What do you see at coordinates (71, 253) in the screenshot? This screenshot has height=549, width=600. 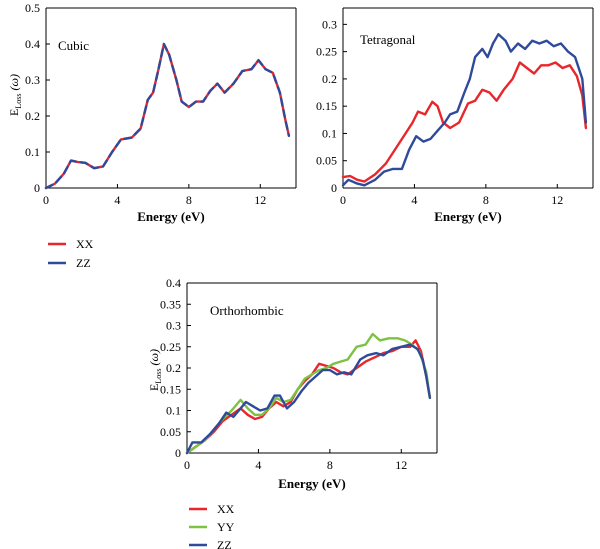 I see `legend: XX ZZ` at bounding box center [71, 253].